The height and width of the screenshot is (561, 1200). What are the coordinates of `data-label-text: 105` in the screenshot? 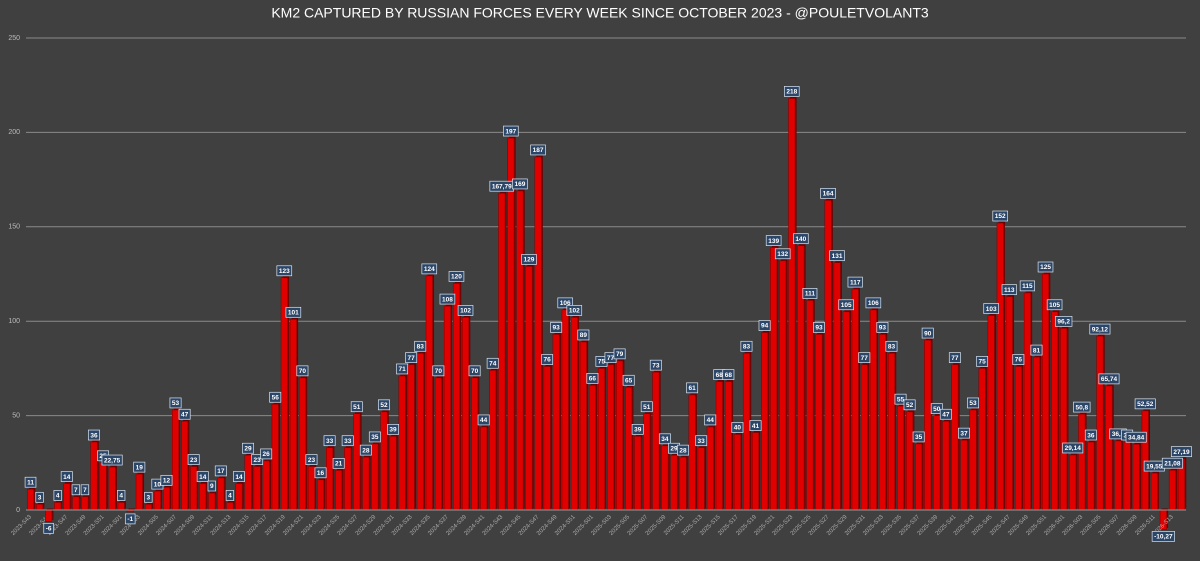 It's located at (1054, 305).